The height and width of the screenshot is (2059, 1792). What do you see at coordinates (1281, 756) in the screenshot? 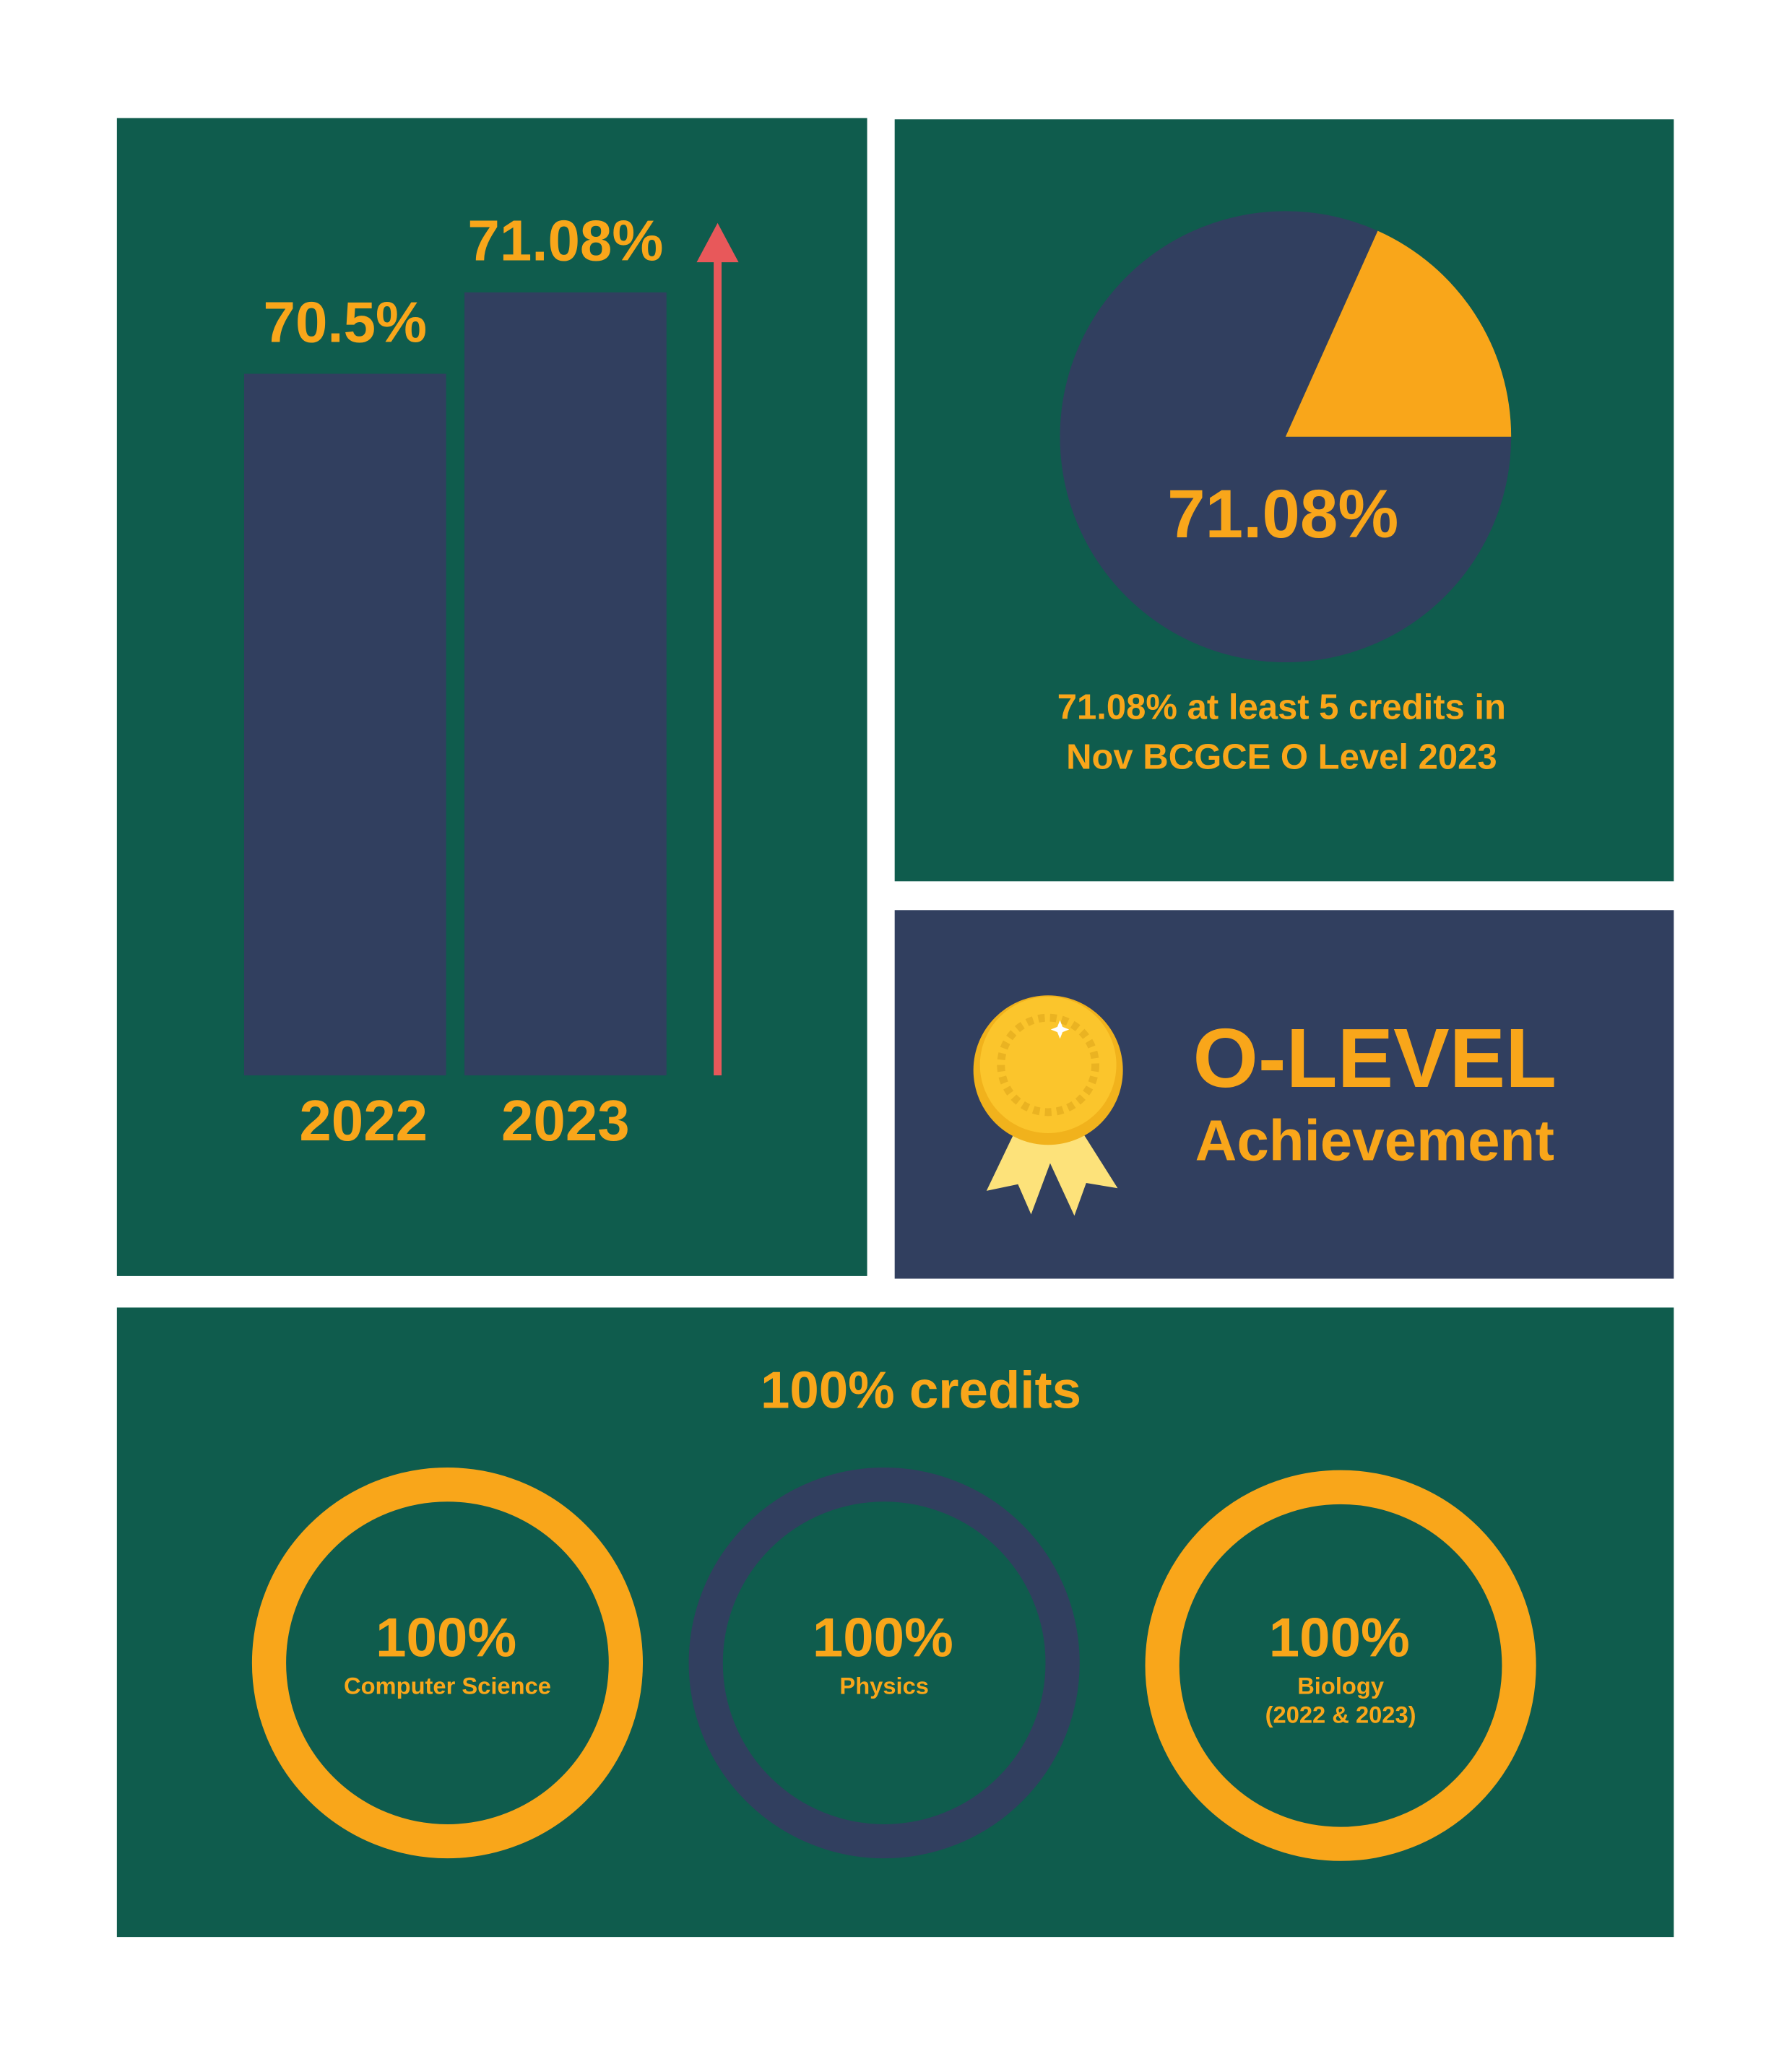
I see `pie-caption: Nov BCGCE O Level 2023` at bounding box center [1281, 756].